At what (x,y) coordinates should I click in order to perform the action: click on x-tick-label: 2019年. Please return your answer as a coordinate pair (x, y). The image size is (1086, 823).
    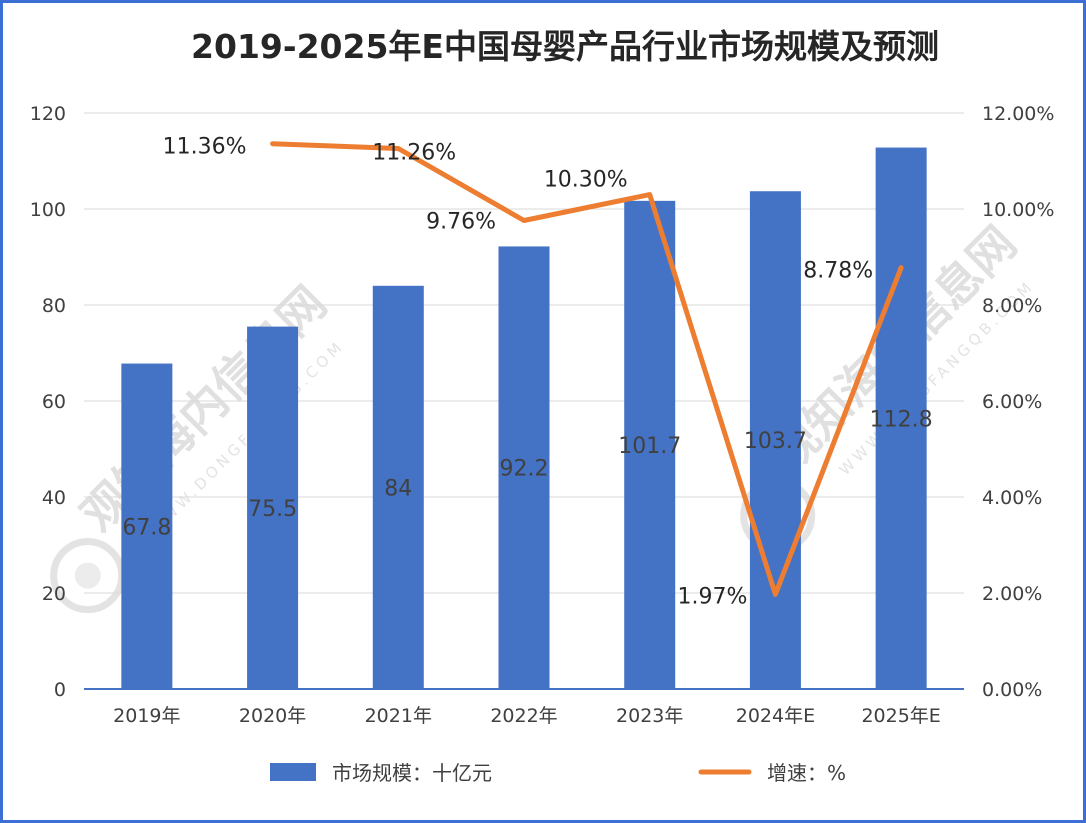
    Looking at the image, I should click on (146, 716).